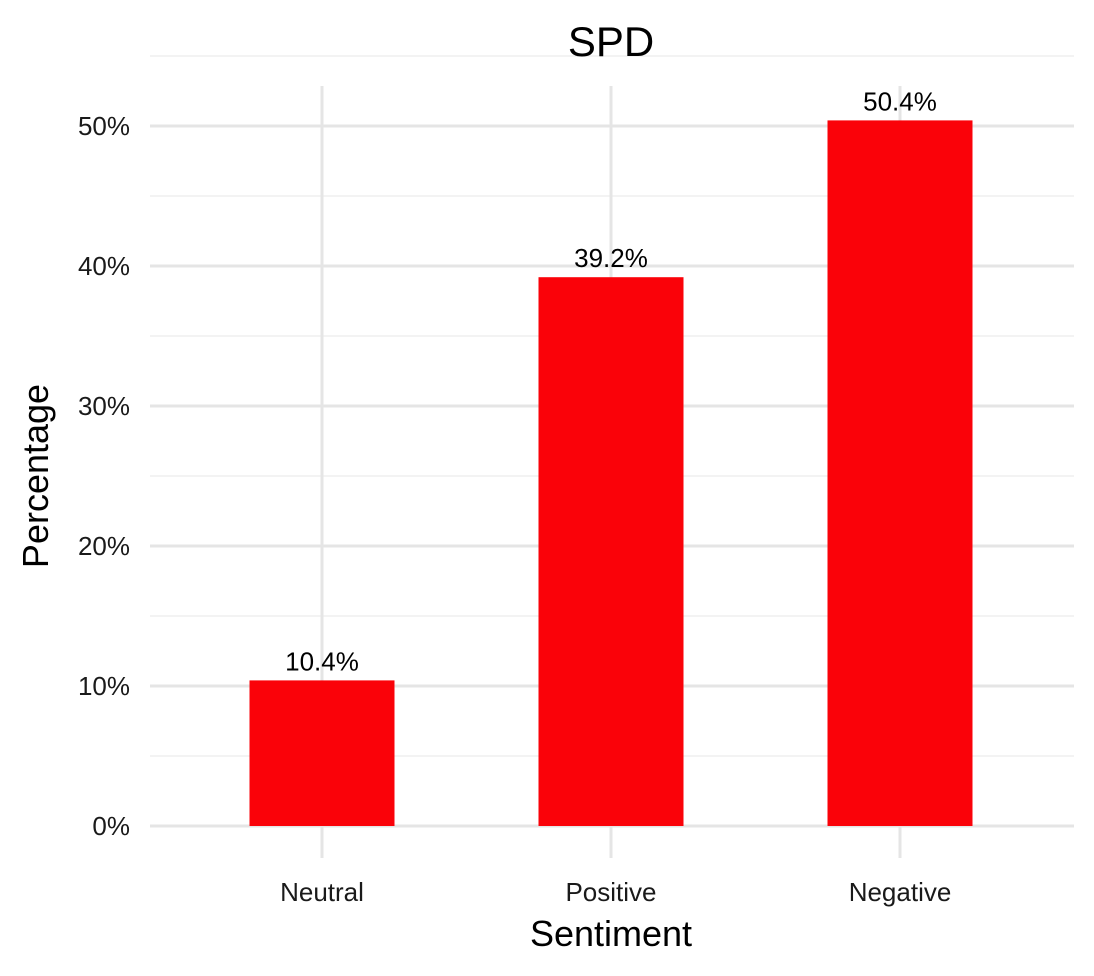  Describe the element at coordinates (900, 892) in the screenshot. I see `x-tick-label: Negative` at that location.